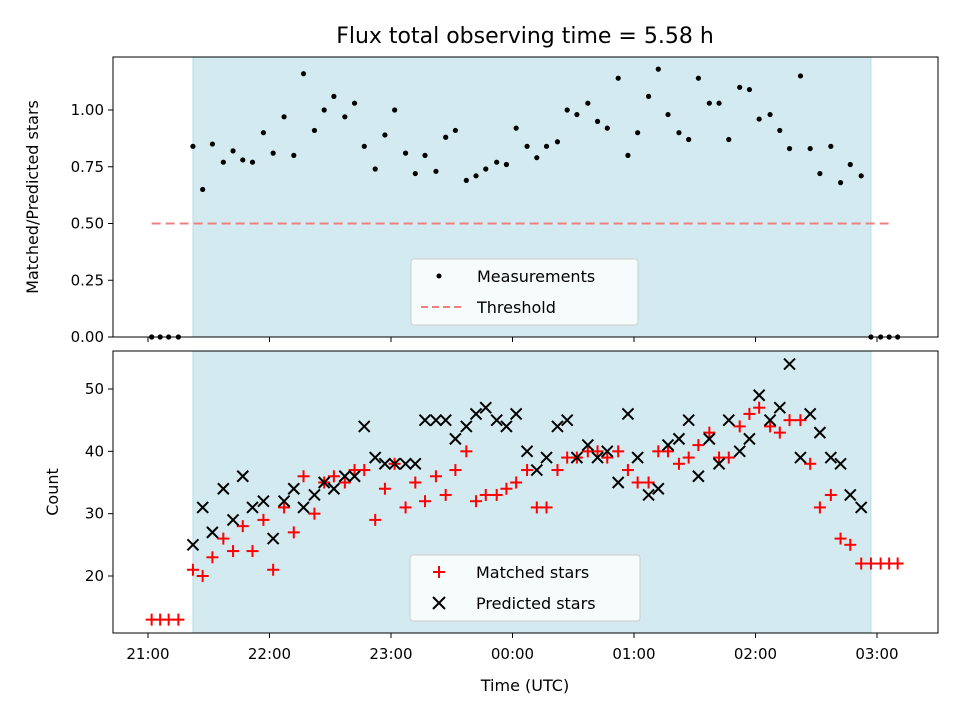  I want to click on legend-measurements-marker, so click(439, 276).